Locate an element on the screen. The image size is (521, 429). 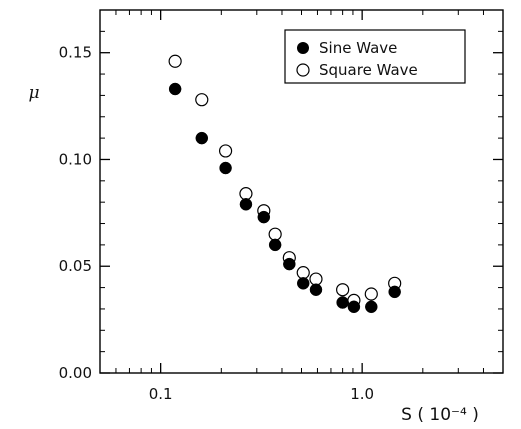
legend-box is located at coordinates (375, 56).